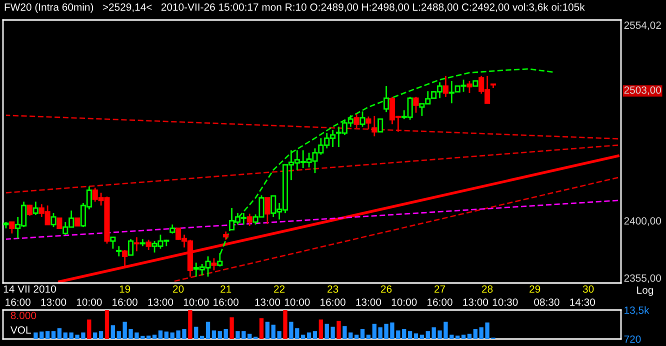  I want to click on x-tick-label: 20, so click(178, 289).